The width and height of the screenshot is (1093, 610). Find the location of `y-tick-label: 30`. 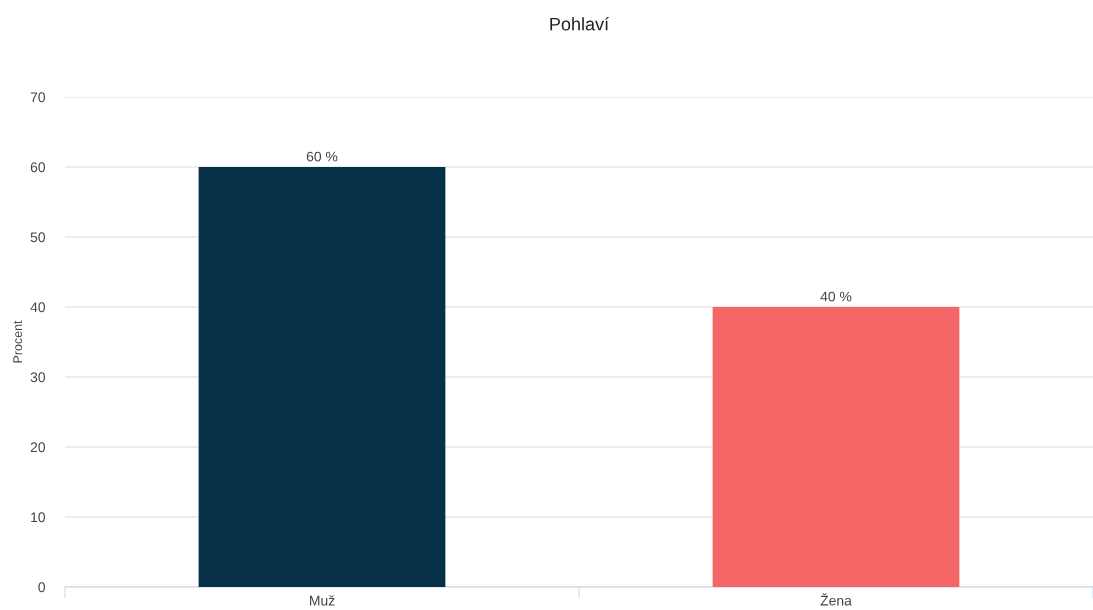

y-tick-label: 30 is located at coordinates (38, 377).